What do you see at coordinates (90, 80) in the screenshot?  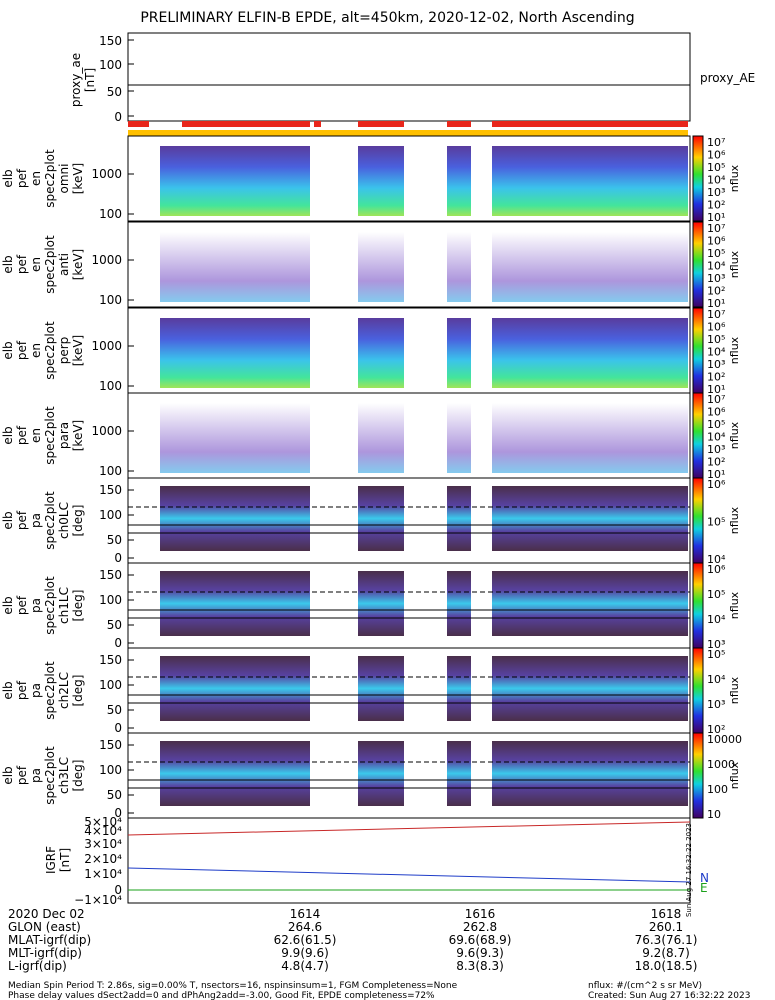 I see `proxy-ae-ylabel-unit: [nT]` at bounding box center [90, 80].